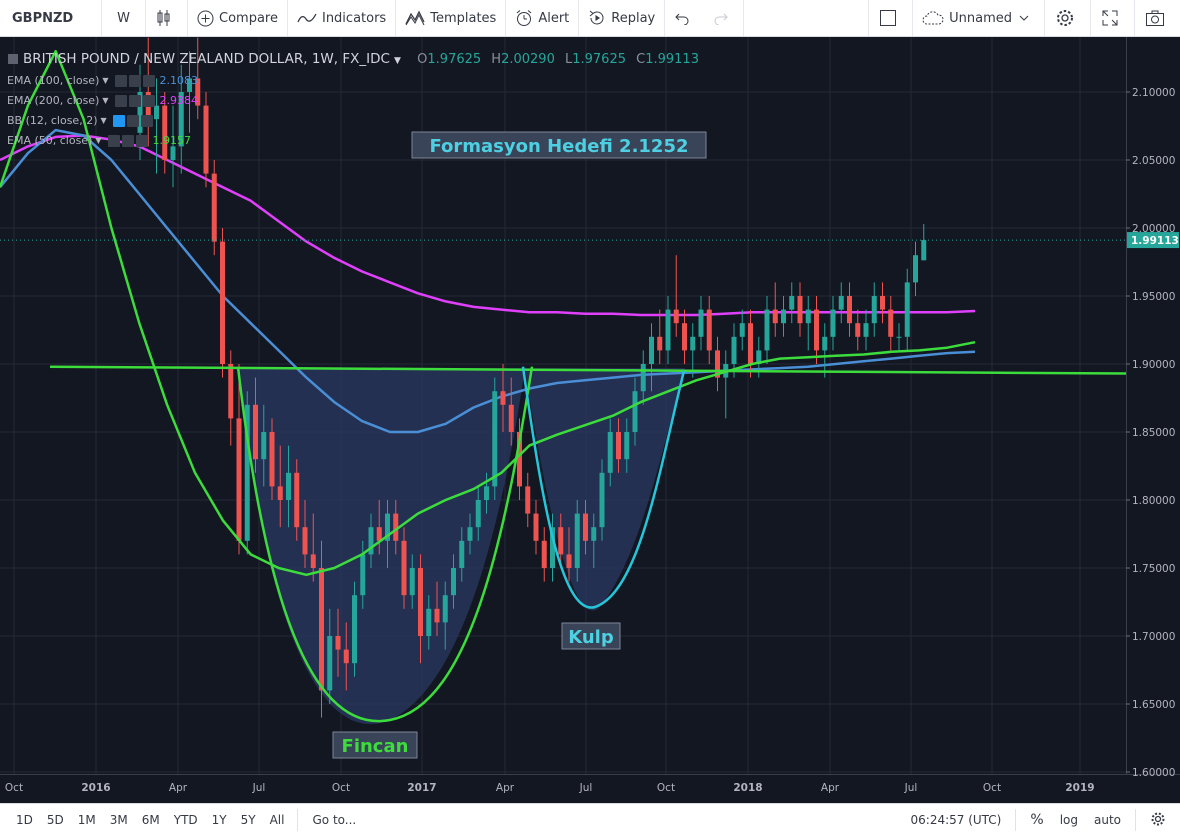 The image size is (1180, 836). I want to click on range-6m: 6M, so click(150, 820).